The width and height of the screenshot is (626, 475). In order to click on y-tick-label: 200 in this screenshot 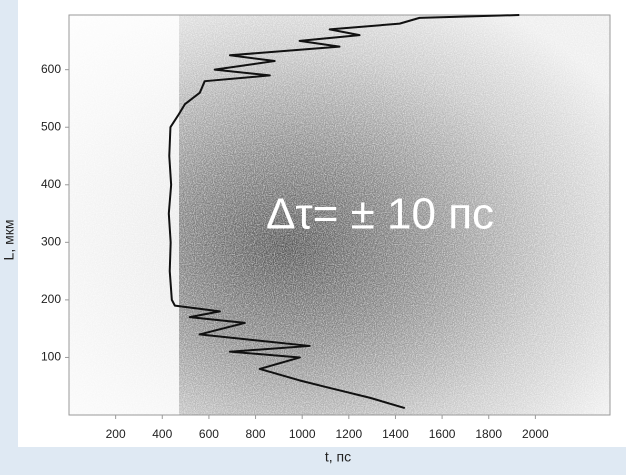, I will do `click(51, 299)`.